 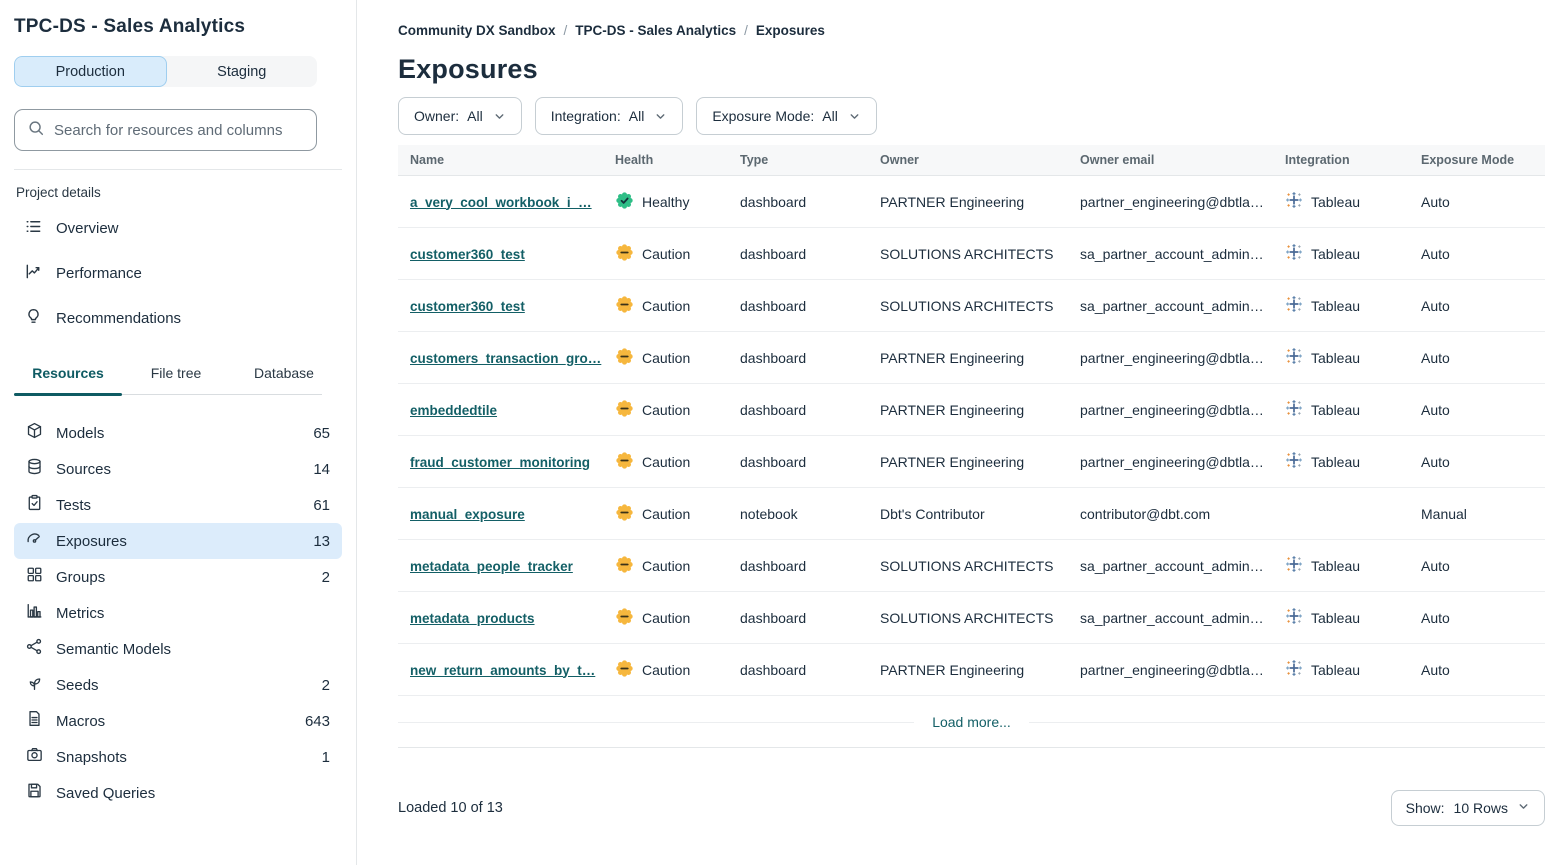 I want to click on exposure-mode-filter: Exposure Mode: All, so click(x=786, y=116).